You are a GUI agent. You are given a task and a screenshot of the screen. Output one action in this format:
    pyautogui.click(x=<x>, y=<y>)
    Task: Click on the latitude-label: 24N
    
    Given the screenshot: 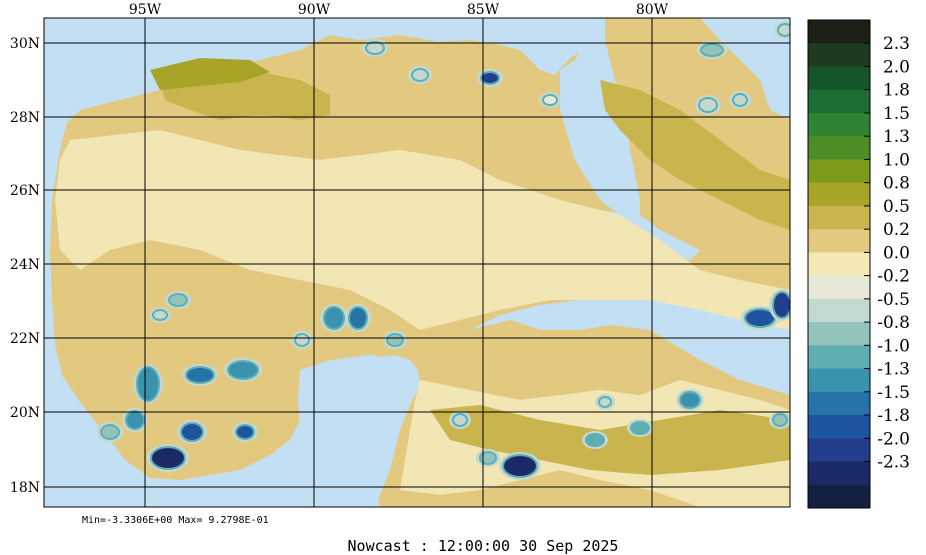 What is the action you would take?
    pyautogui.click(x=25, y=265)
    